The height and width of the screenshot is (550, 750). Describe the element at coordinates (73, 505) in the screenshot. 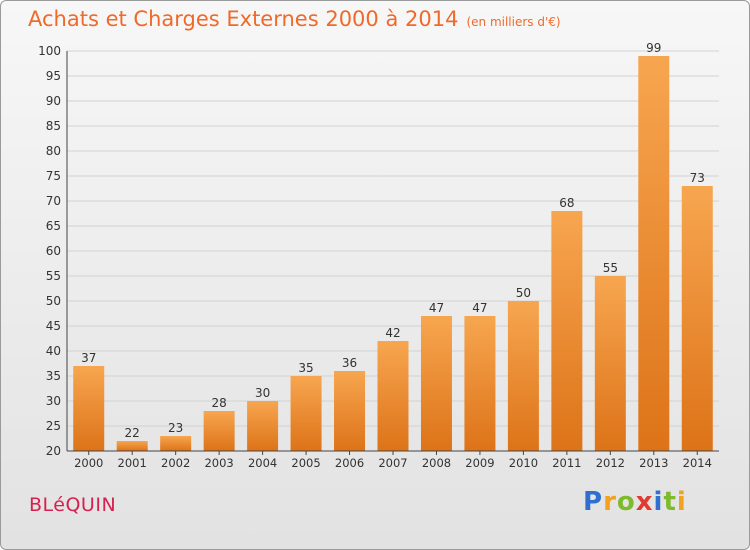

I see `town-name: BLéQUIN` at that location.